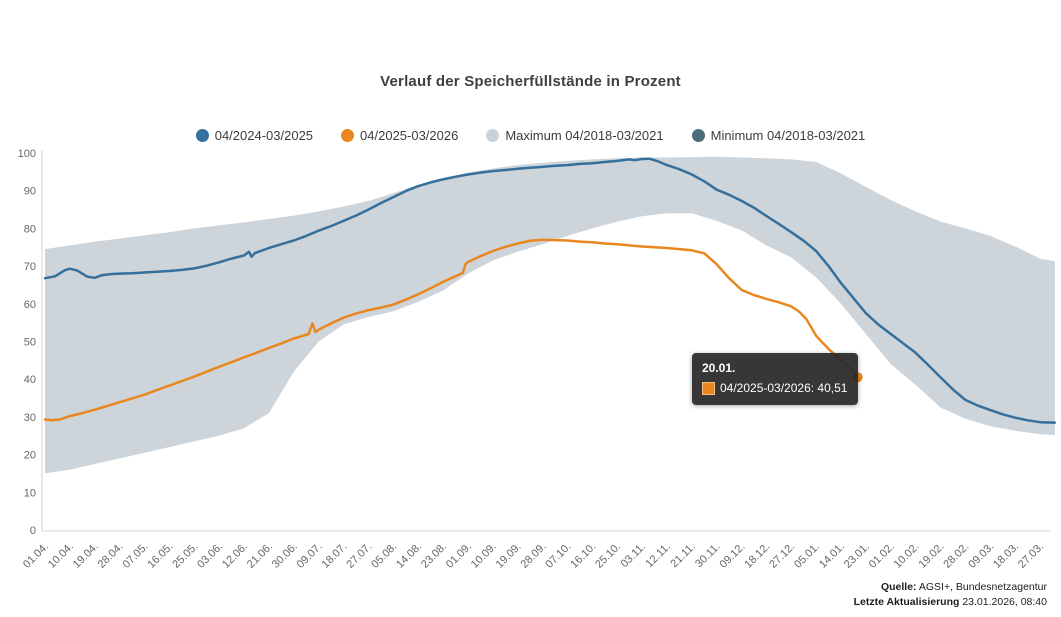 The width and height of the screenshot is (1061, 617). I want to click on legend-item-label: Minimum 04/2018-03/2021, so click(788, 135).